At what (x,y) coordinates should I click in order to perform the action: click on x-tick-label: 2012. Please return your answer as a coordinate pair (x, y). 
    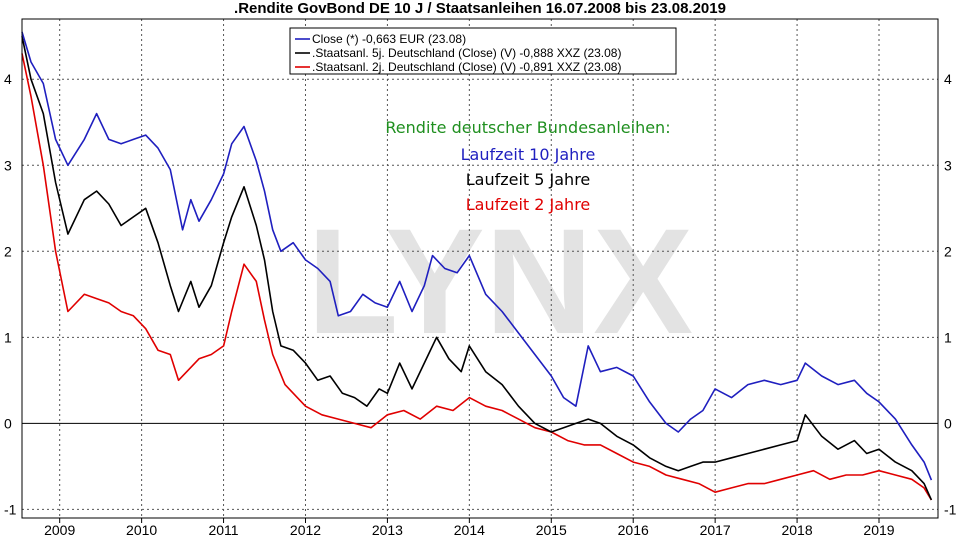
    Looking at the image, I should click on (305, 530).